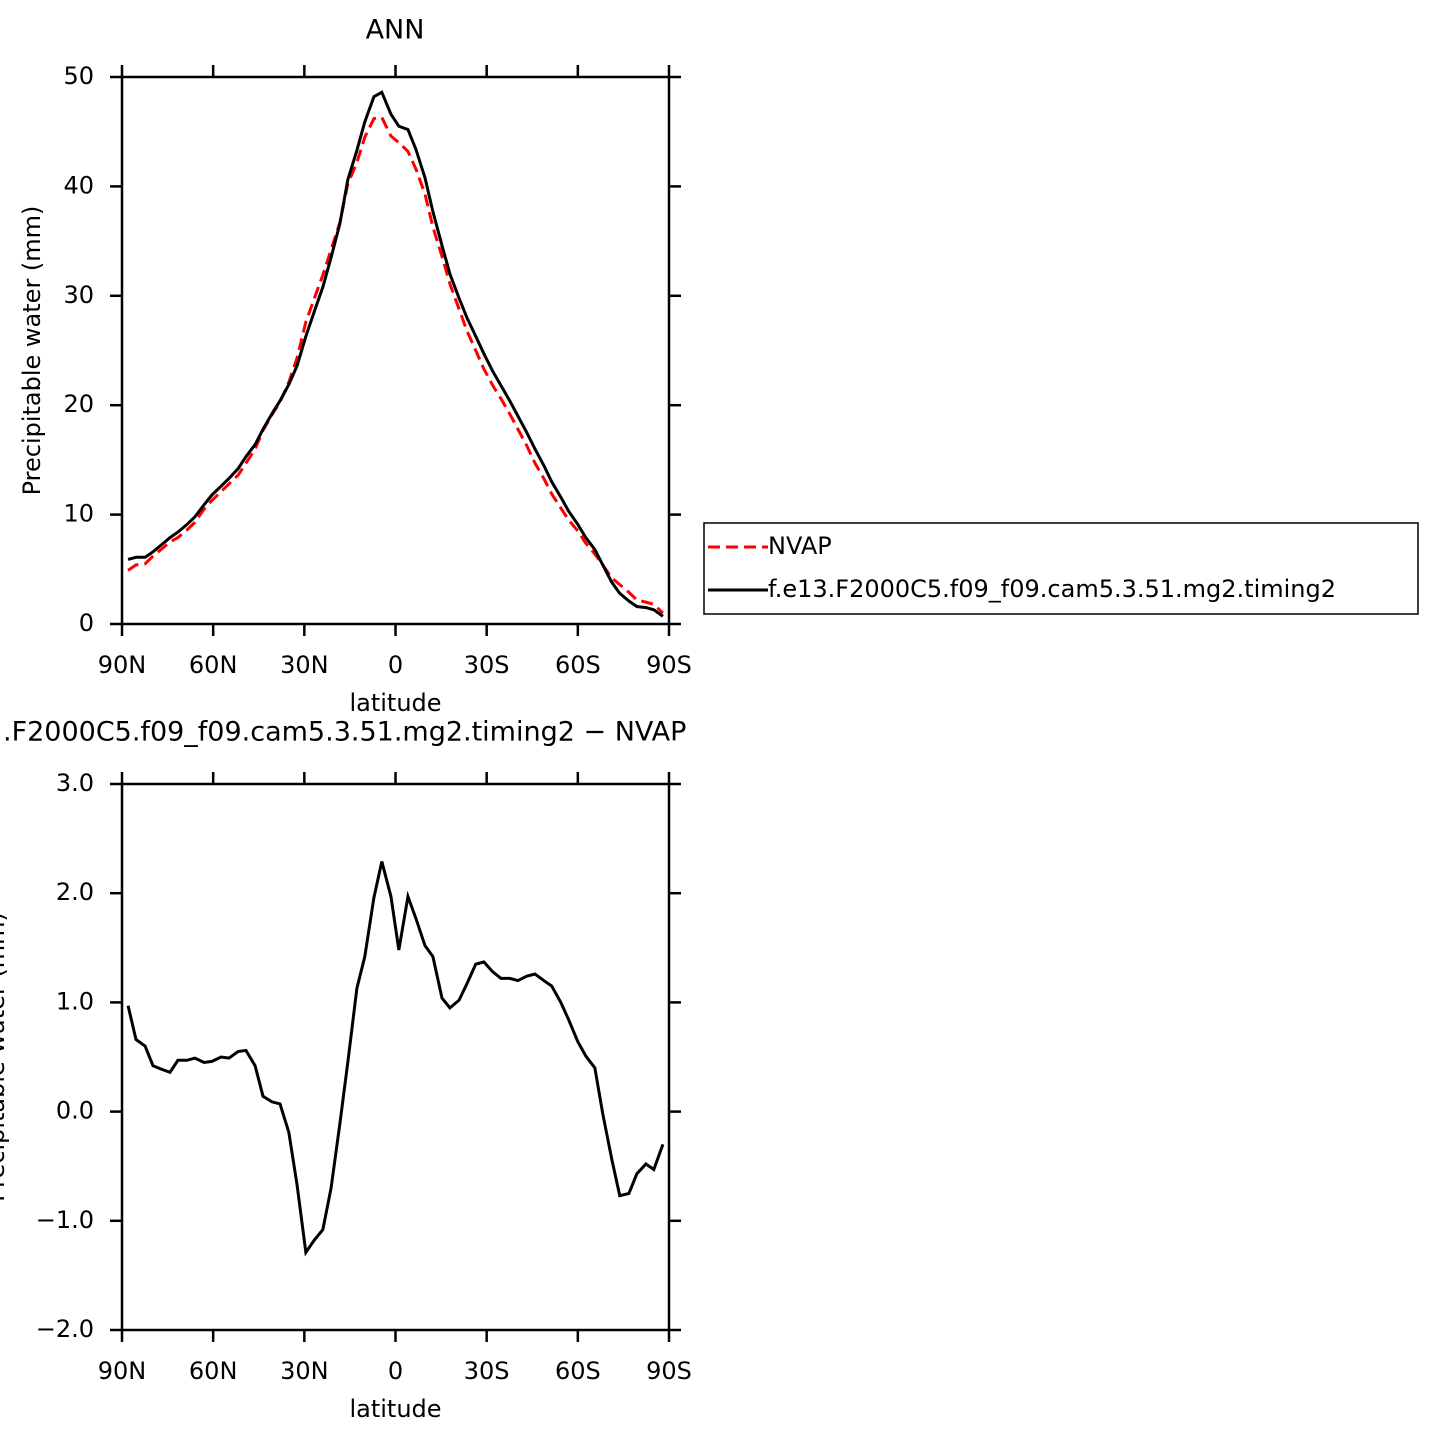 The width and height of the screenshot is (1438, 1435). Describe the element at coordinates (800, 546) in the screenshot. I see `legend-label: NVAP` at that location.